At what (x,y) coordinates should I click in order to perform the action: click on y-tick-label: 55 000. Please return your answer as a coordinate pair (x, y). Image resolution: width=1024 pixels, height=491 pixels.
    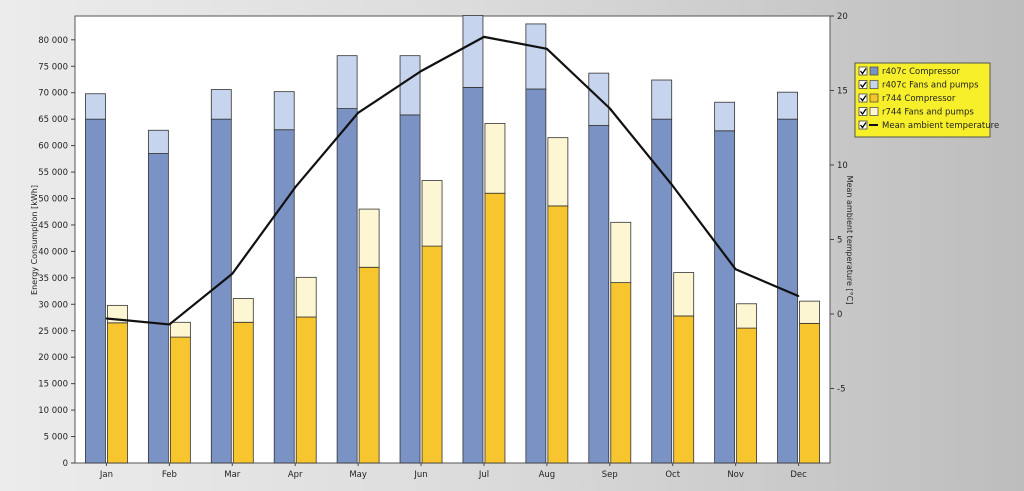
    Looking at the image, I should click on (53, 173).